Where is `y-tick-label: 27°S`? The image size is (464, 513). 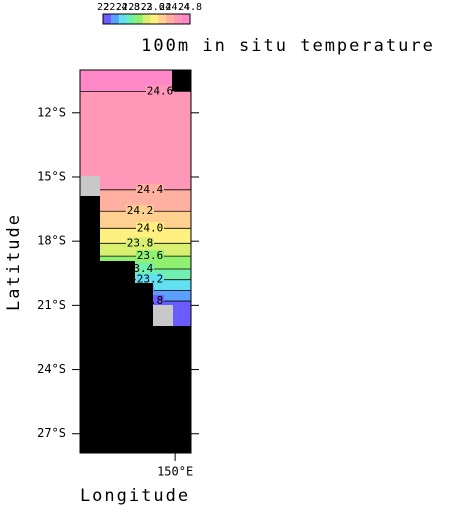
y-tick-label: 27°S is located at coordinates (51, 433).